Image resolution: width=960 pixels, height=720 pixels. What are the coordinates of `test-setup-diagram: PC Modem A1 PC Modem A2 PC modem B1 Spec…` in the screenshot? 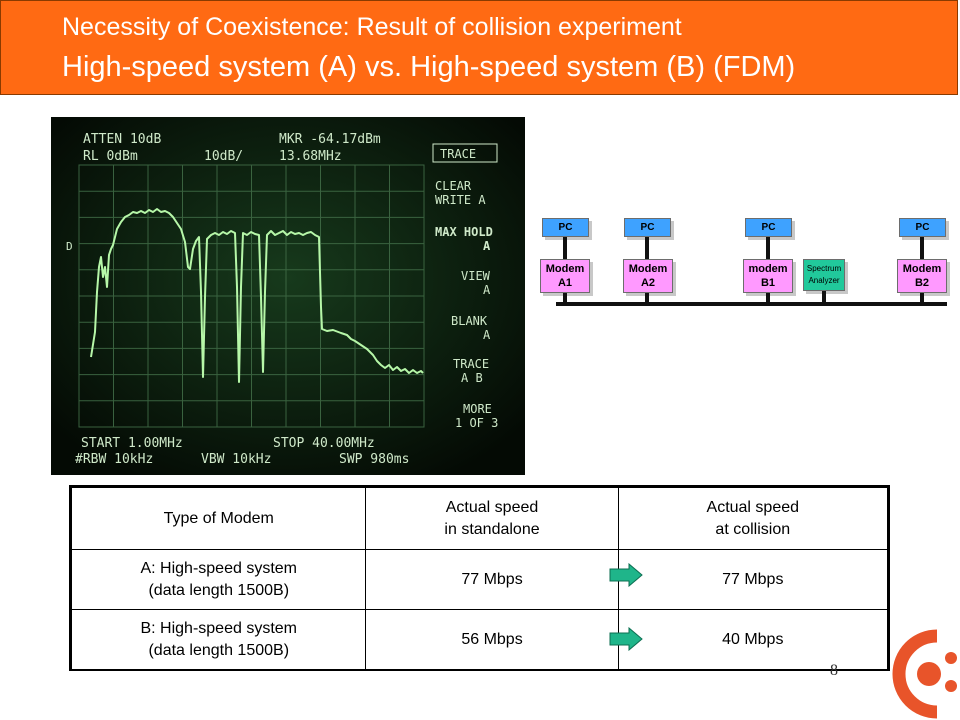 It's located at (742, 260).